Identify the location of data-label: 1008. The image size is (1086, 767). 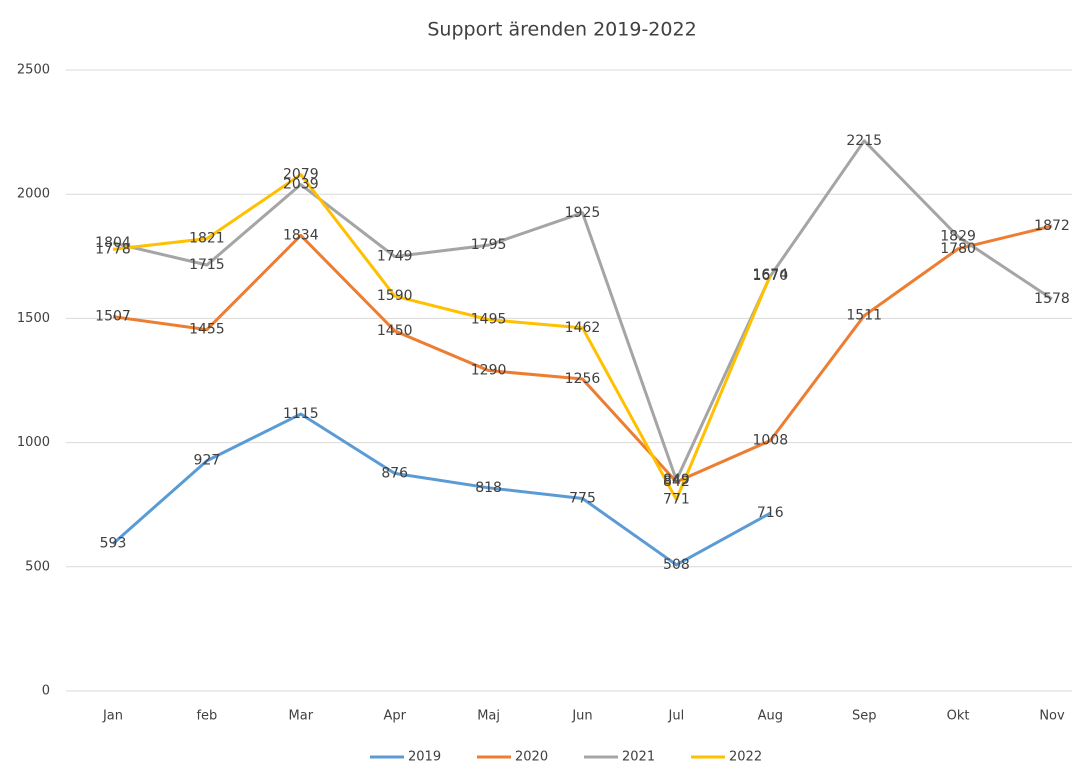
(770, 441).